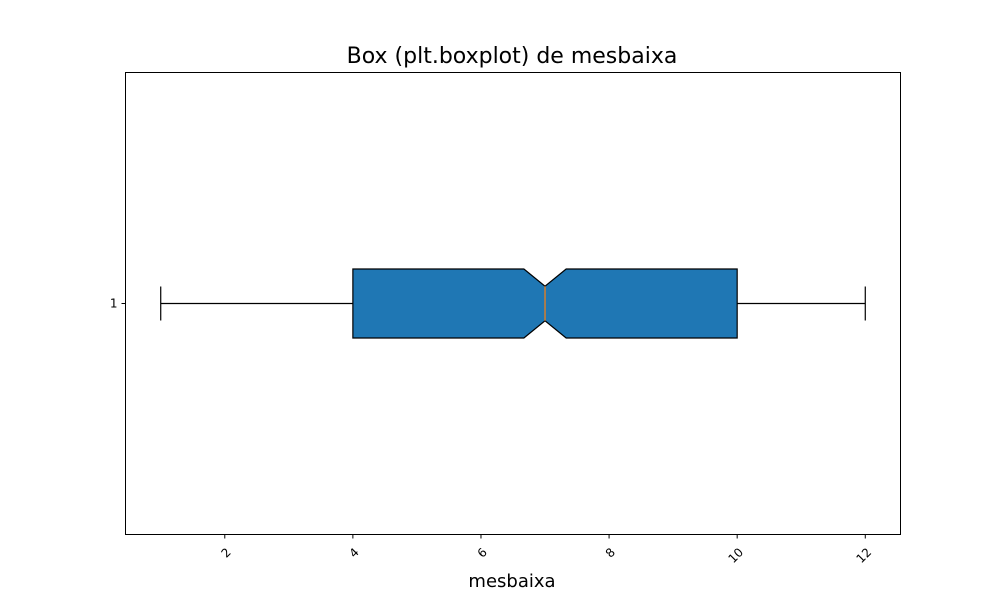 The width and height of the screenshot is (1000, 600). What do you see at coordinates (114, 304) in the screenshot?
I see `y-tick-label: 1` at bounding box center [114, 304].